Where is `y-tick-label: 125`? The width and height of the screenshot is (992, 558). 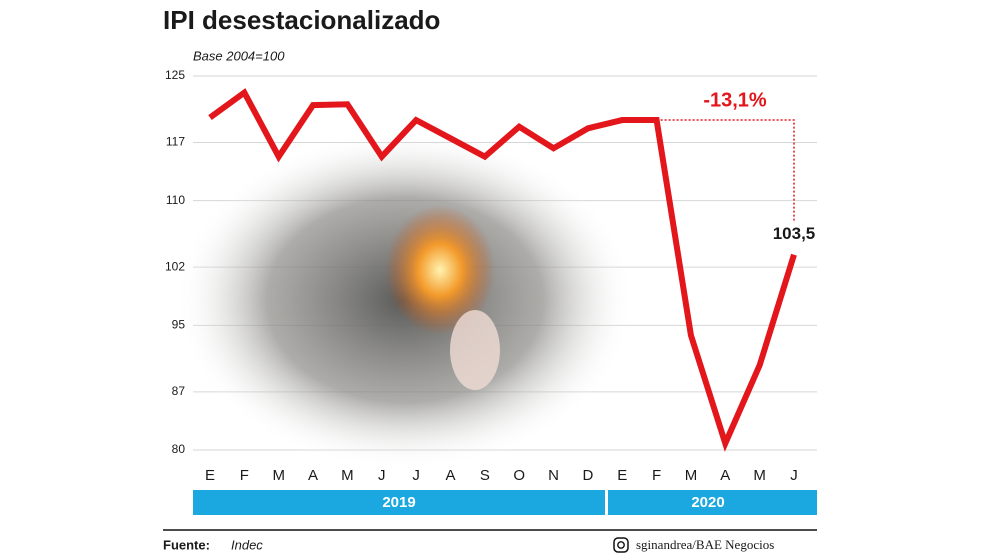
y-tick-label: 125 is located at coordinates (175, 75).